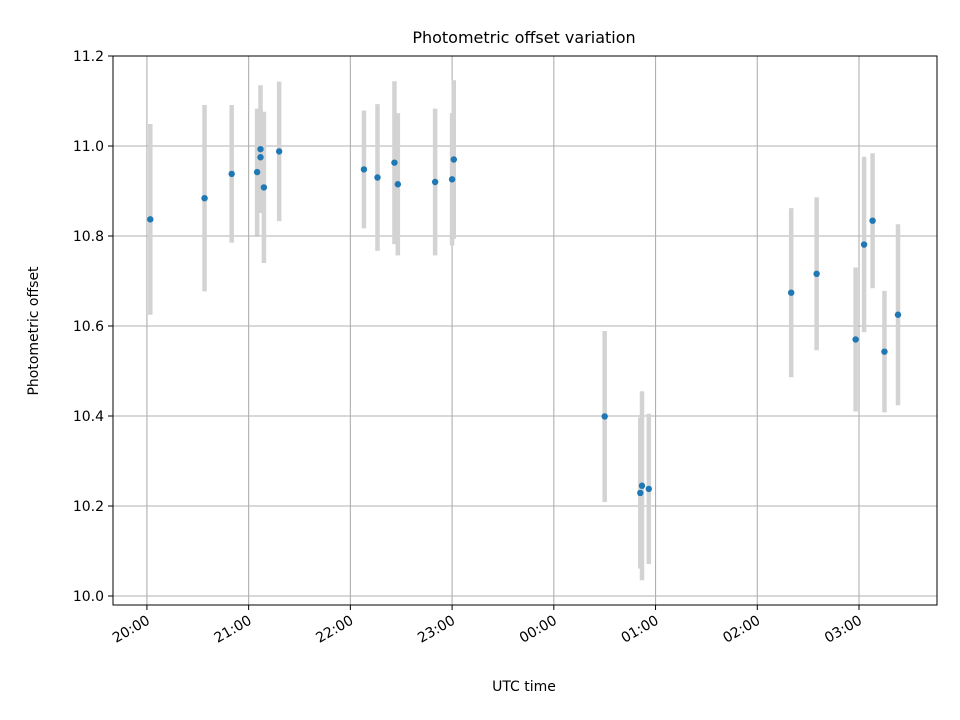 Image resolution: width=960 pixels, height=720 pixels. Describe the element at coordinates (88, 327) in the screenshot. I see `y-tick-label: 10.6` at that location.